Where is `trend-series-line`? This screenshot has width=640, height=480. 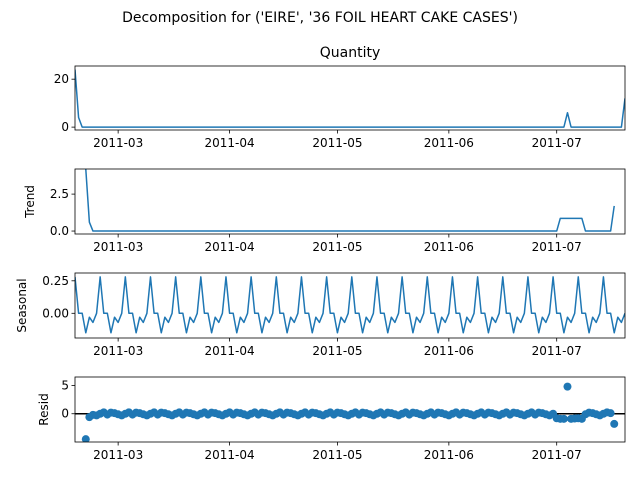 trend-series-line is located at coordinates (350, 200).